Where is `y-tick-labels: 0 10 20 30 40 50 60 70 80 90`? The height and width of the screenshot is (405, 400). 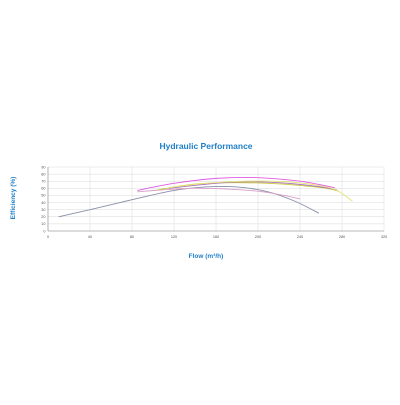
y-tick-labels: 0 10 20 30 40 50 60 70 80 90 is located at coordinates (43, 199).